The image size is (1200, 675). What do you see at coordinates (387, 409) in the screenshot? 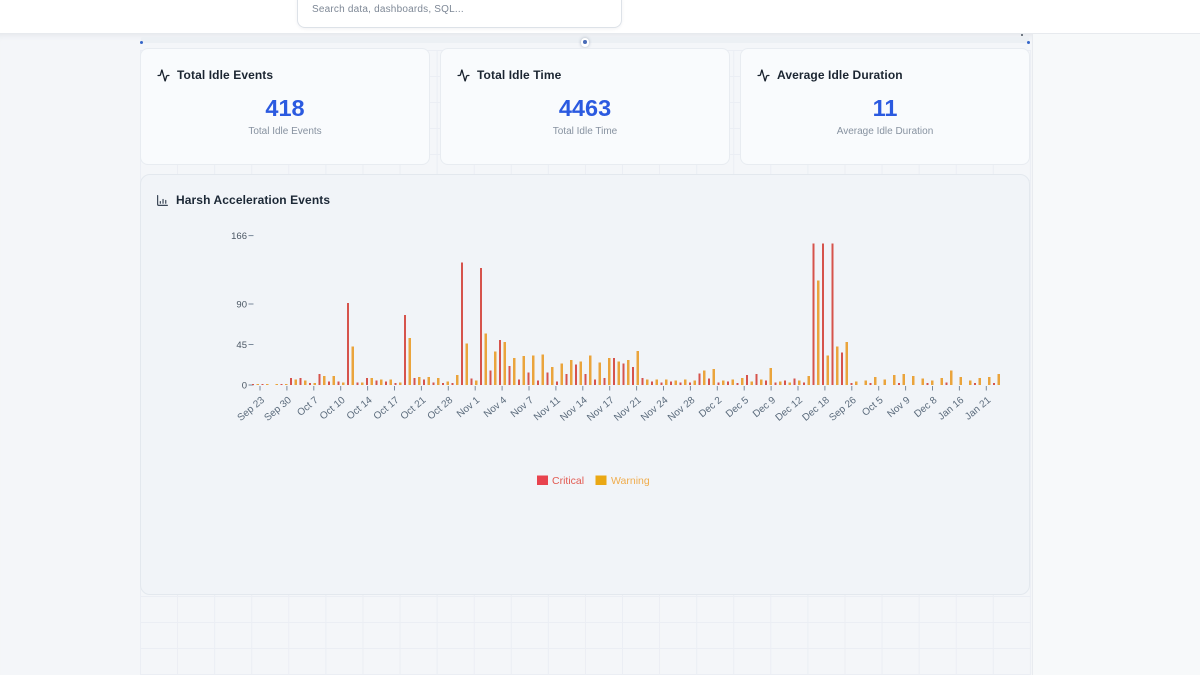
I see `svg-text: Oct 17` at bounding box center [387, 409].